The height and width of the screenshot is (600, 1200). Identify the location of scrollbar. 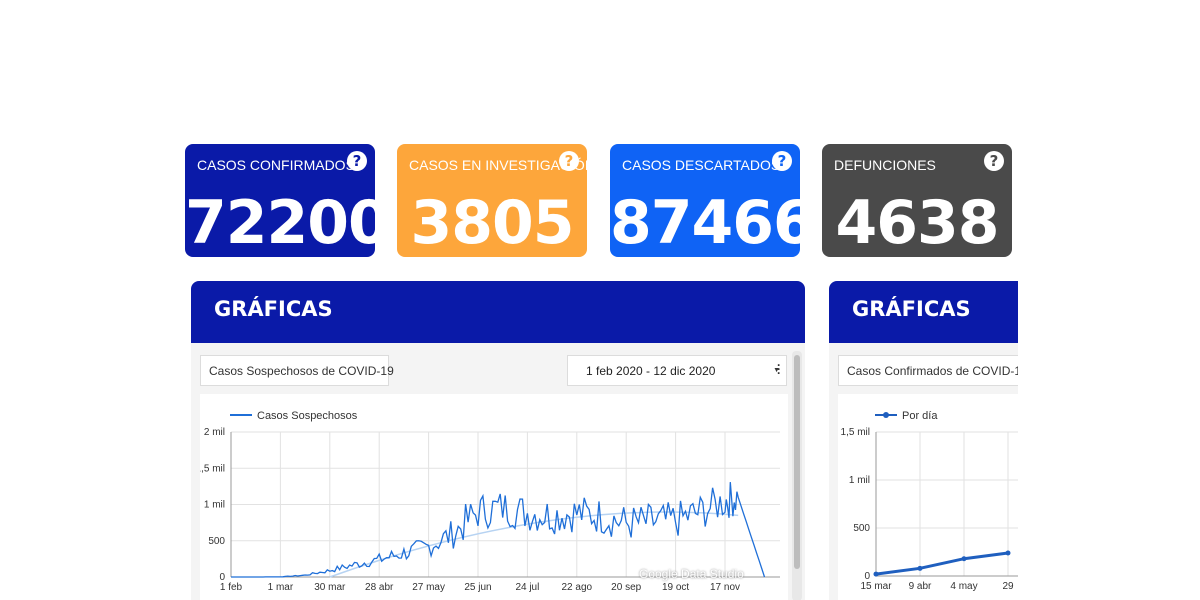
(797, 475).